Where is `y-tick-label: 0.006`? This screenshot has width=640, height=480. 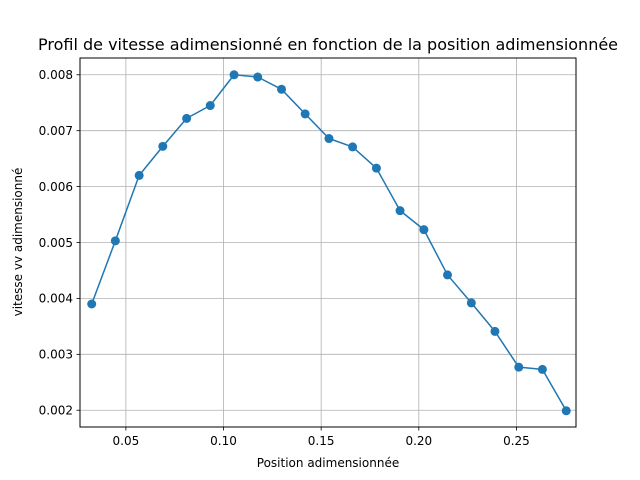 y-tick-label: 0.006 is located at coordinates (56, 187).